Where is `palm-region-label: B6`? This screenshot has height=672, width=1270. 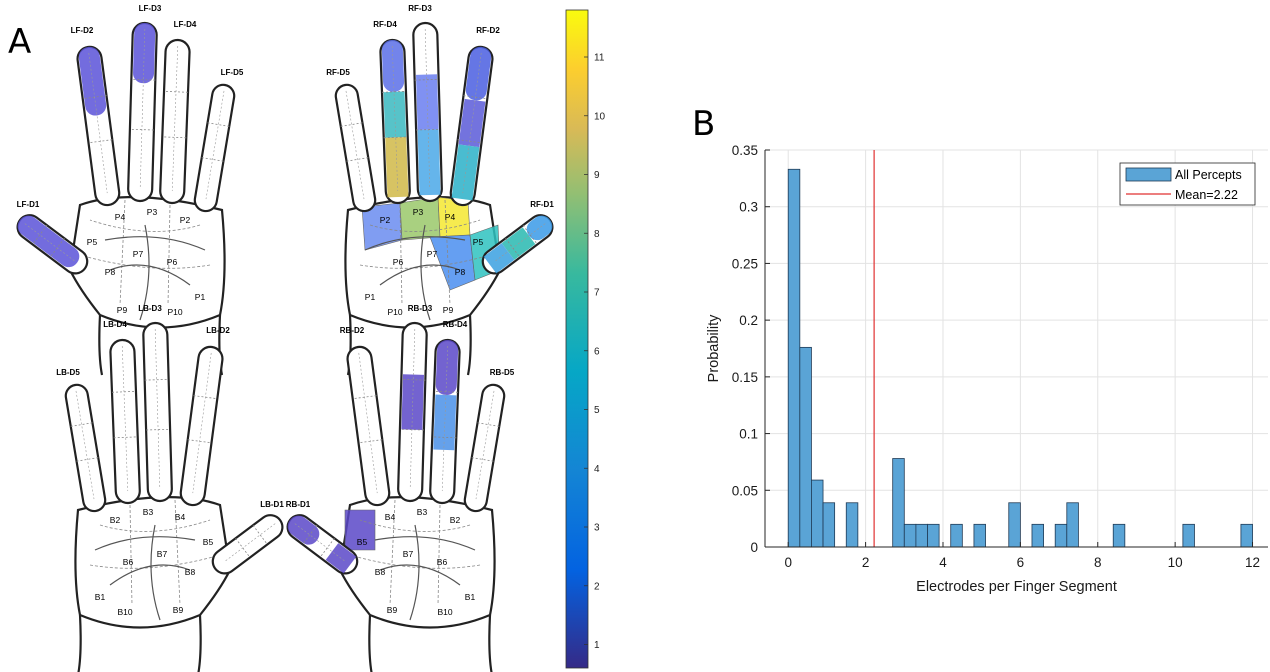
palm-region-label: B6 is located at coordinates (128, 562).